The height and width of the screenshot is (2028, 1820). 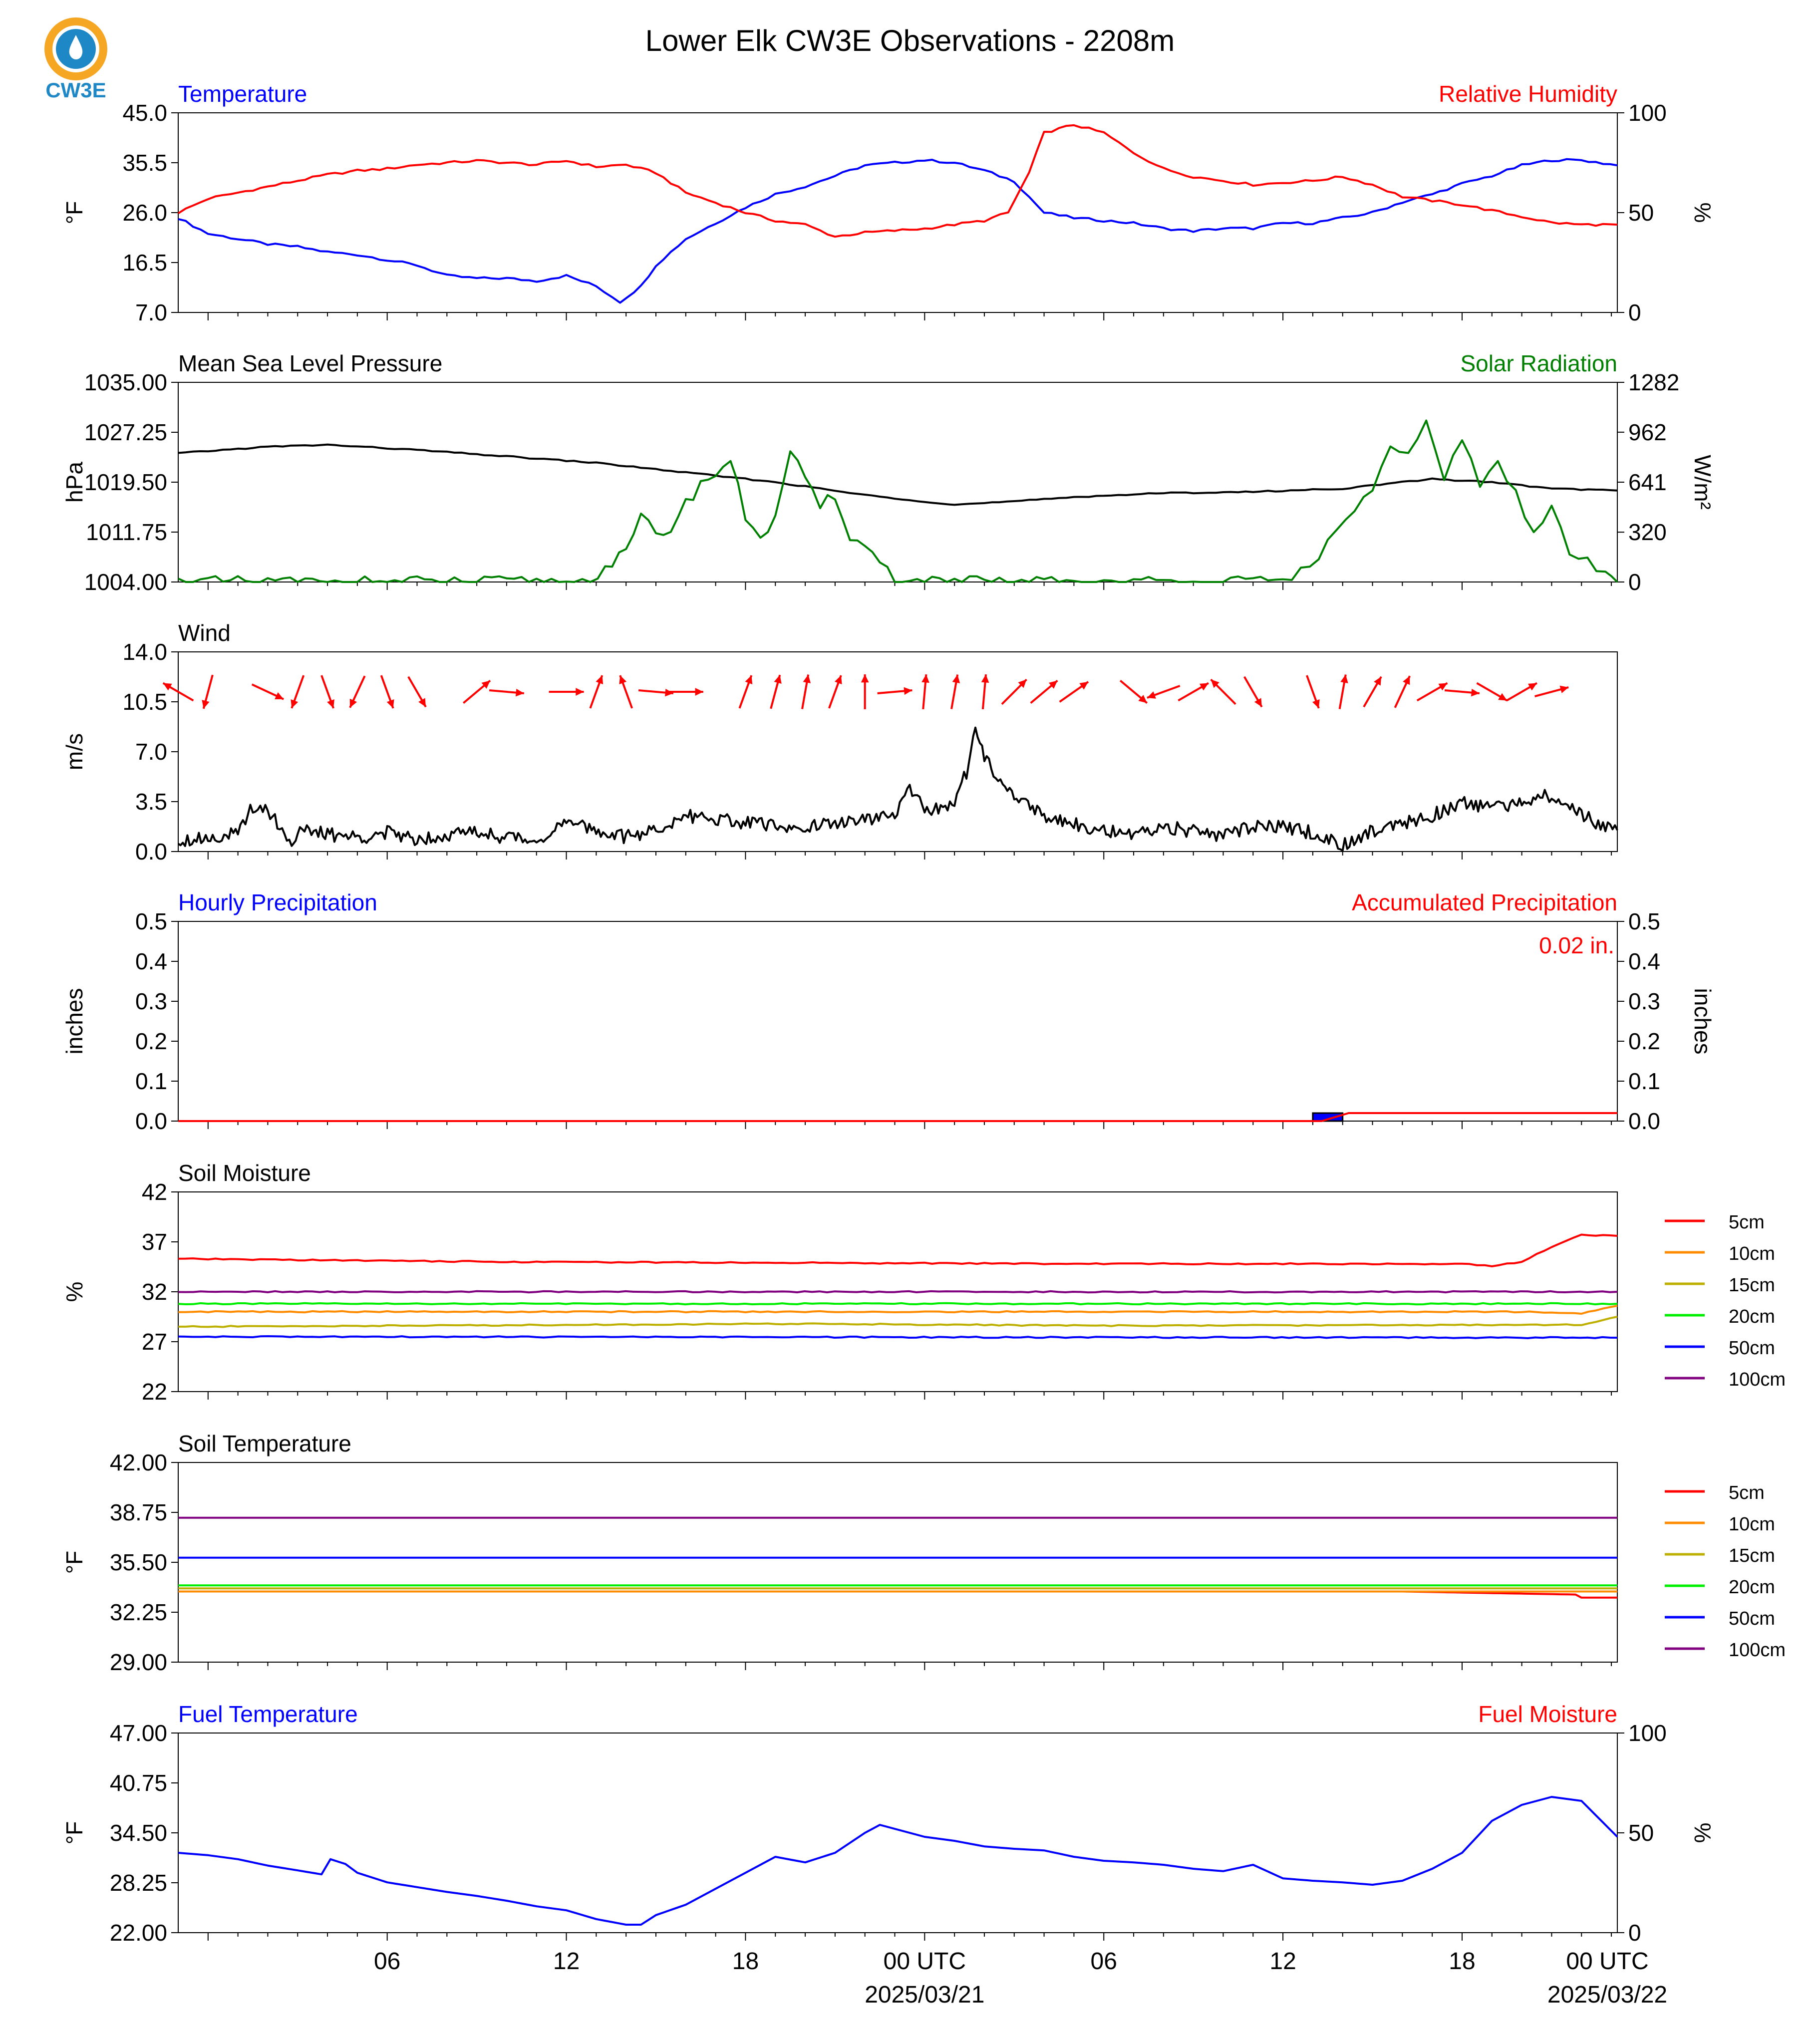 What do you see at coordinates (1703, 482) in the screenshot?
I see `y2-axis-label: W/m²` at bounding box center [1703, 482].